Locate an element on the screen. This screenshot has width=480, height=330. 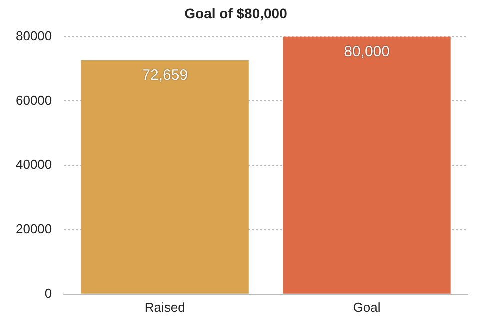
x-tick-label: Raised is located at coordinates (165, 307).